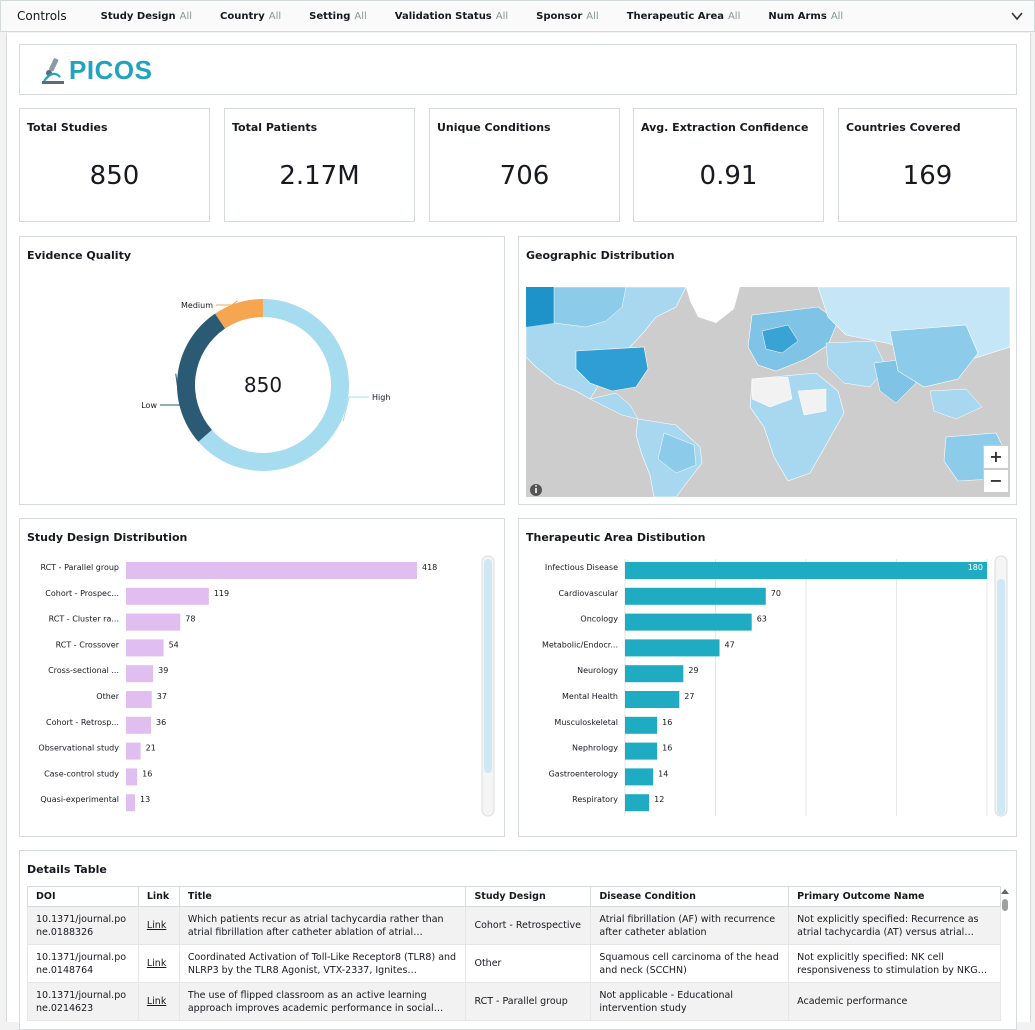  I want to click on bar-value-label: 47, so click(730, 644).